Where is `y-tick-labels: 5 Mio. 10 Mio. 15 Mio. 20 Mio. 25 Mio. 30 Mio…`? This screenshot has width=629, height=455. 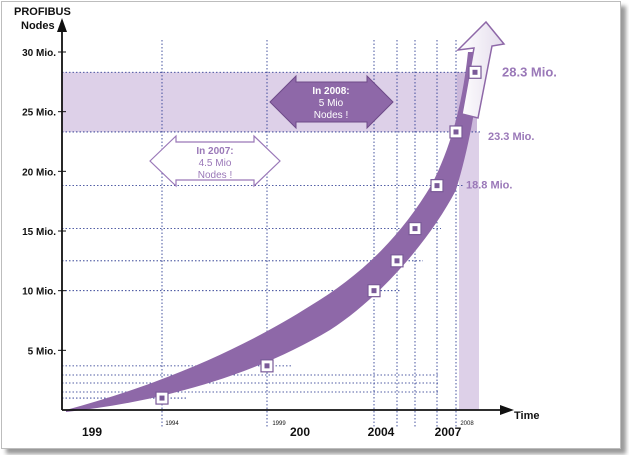 y-tick-labels: 5 Mio. 10 Mio. 15 Mio. 20 Mio. 25 Mio. 30 Mio… is located at coordinates (39, 202).